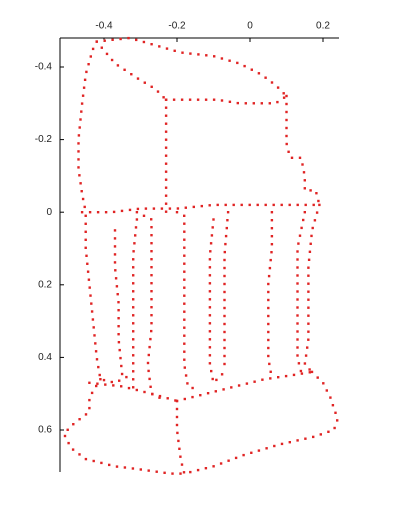 The height and width of the screenshot is (525, 418). Describe the element at coordinates (323, 26) in the screenshot. I see `x-tick-label: 0.2` at that location.